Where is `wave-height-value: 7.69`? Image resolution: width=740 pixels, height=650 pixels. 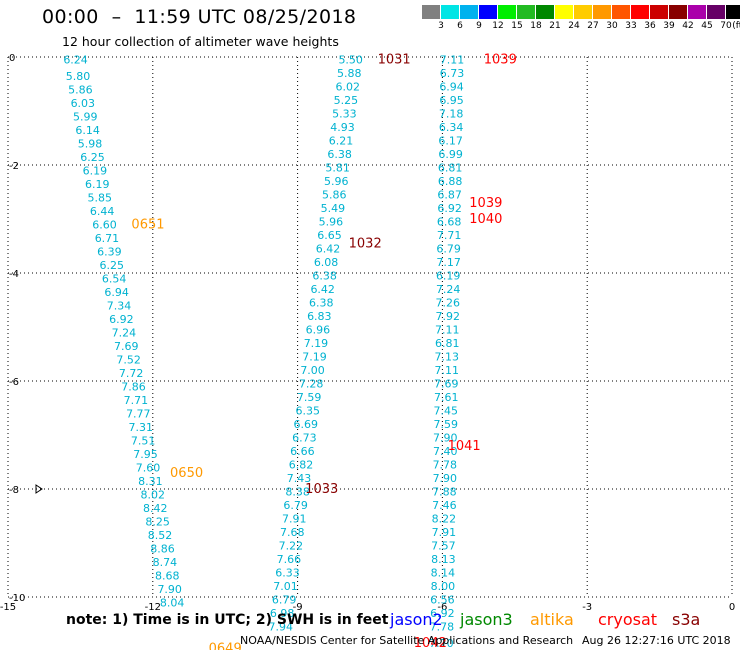 wave-height-value: 7.69 is located at coordinates (446, 384).